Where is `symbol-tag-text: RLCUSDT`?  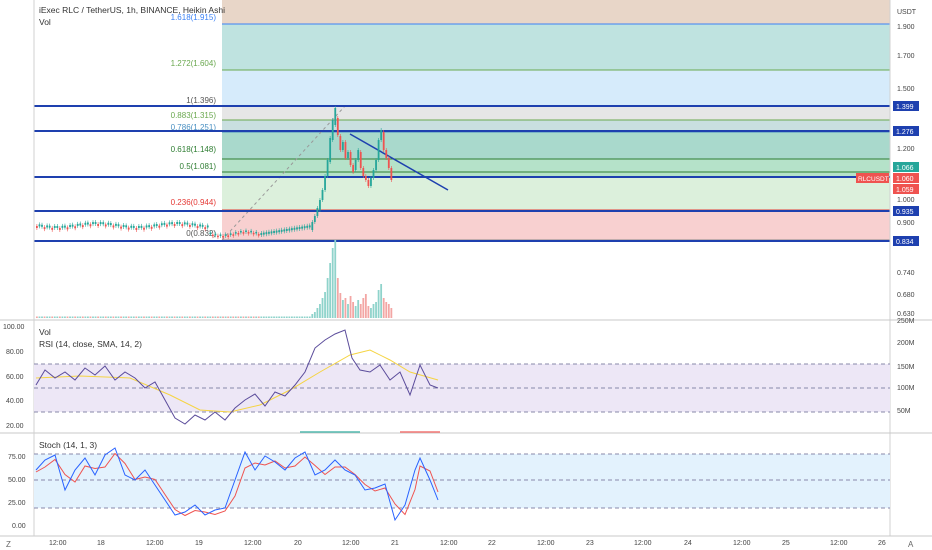
symbol-tag-text: RLCUSDT is located at coordinates (873, 179).